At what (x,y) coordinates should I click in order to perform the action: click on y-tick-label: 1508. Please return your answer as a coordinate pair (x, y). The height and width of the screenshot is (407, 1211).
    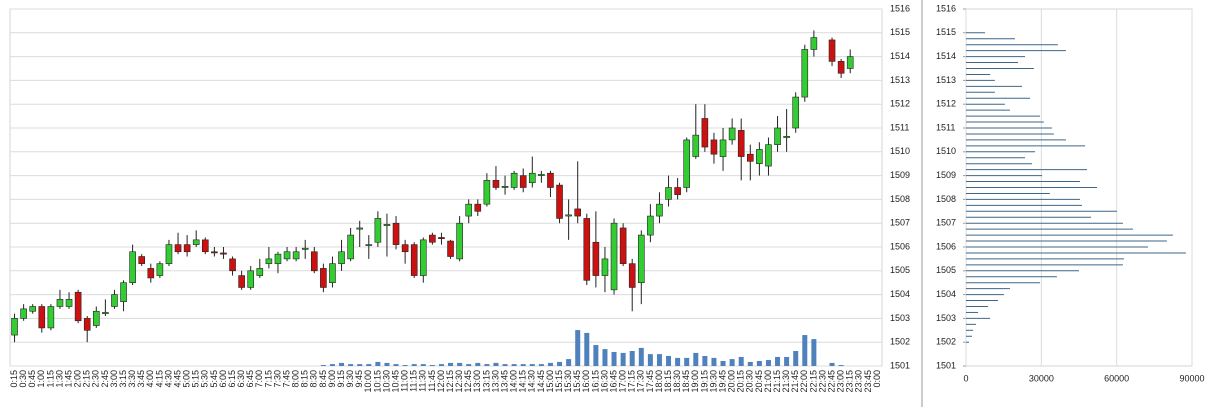
    Looking at the image, I should click on (900, 199).